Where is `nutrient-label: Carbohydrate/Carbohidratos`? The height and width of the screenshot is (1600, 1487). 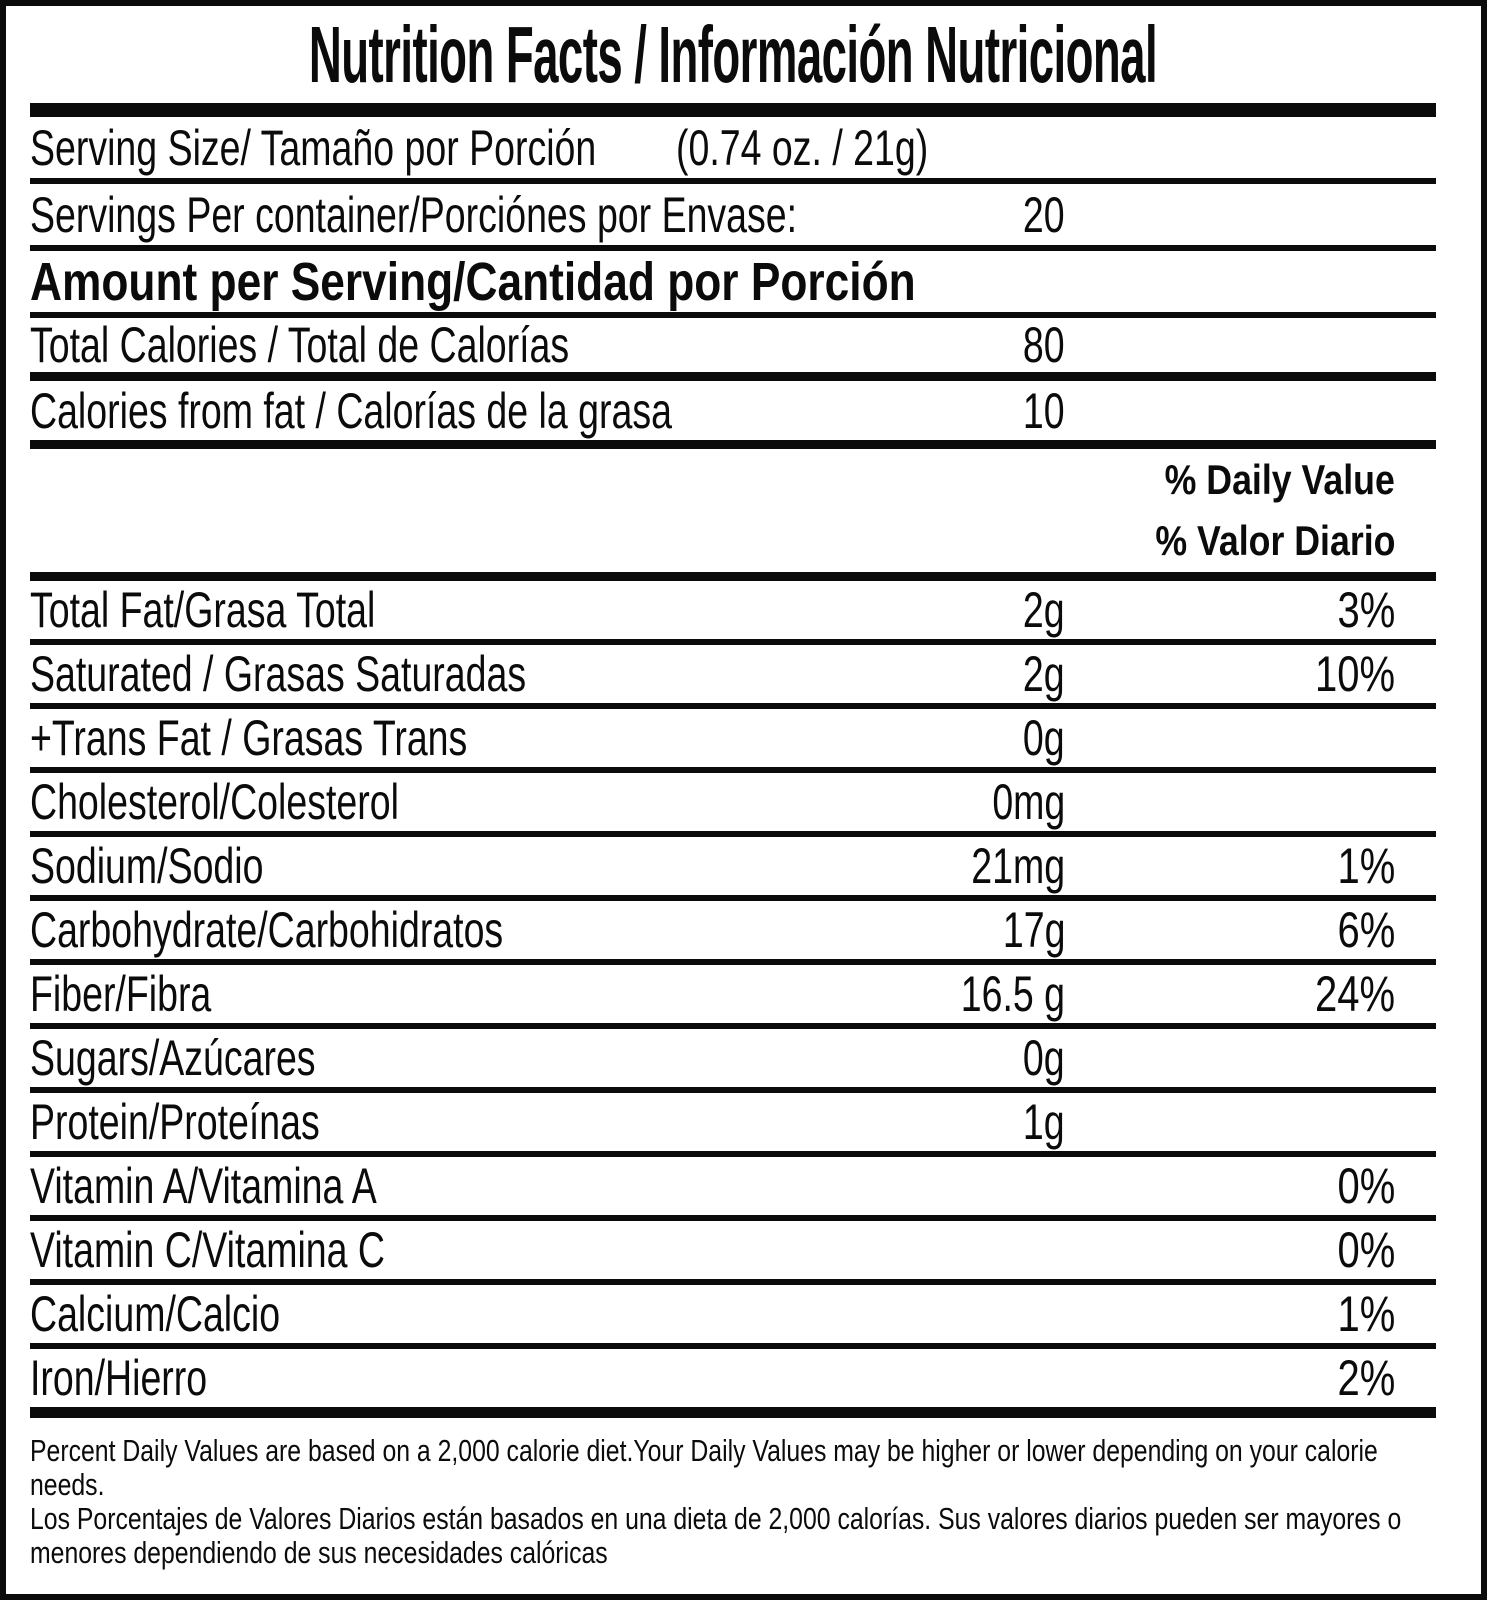
nutrient-label: Carbohydrate/Carbohidratos is located at coordinates (267, 930).